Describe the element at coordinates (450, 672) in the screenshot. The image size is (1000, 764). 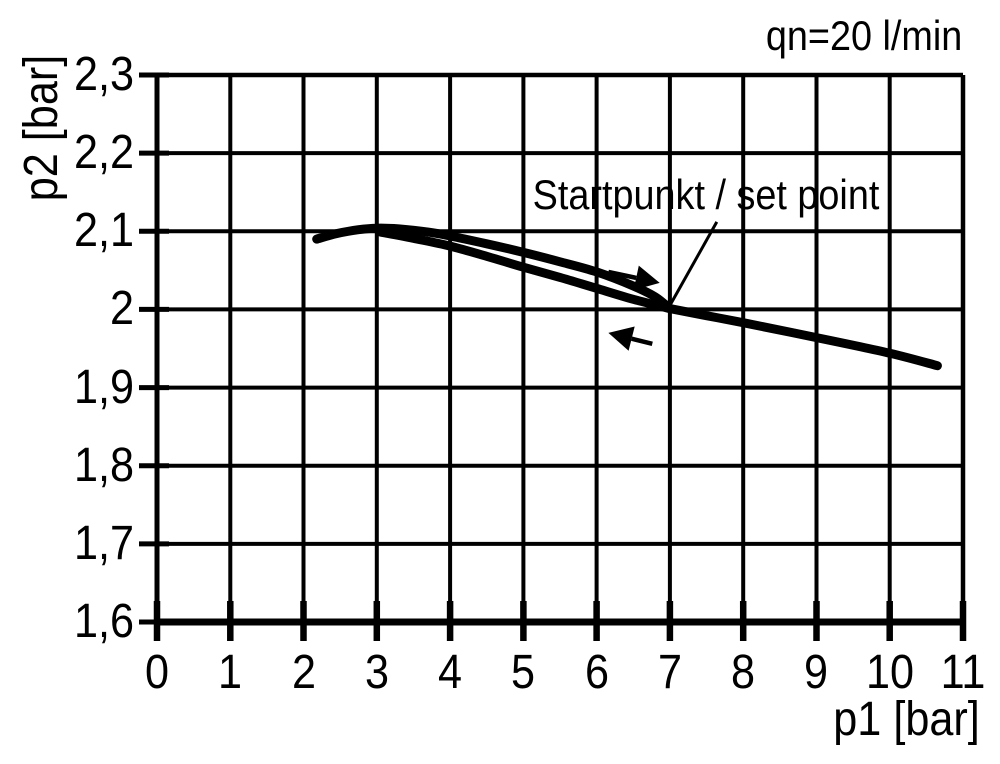
I see `x-tick-label: 4` at that location.